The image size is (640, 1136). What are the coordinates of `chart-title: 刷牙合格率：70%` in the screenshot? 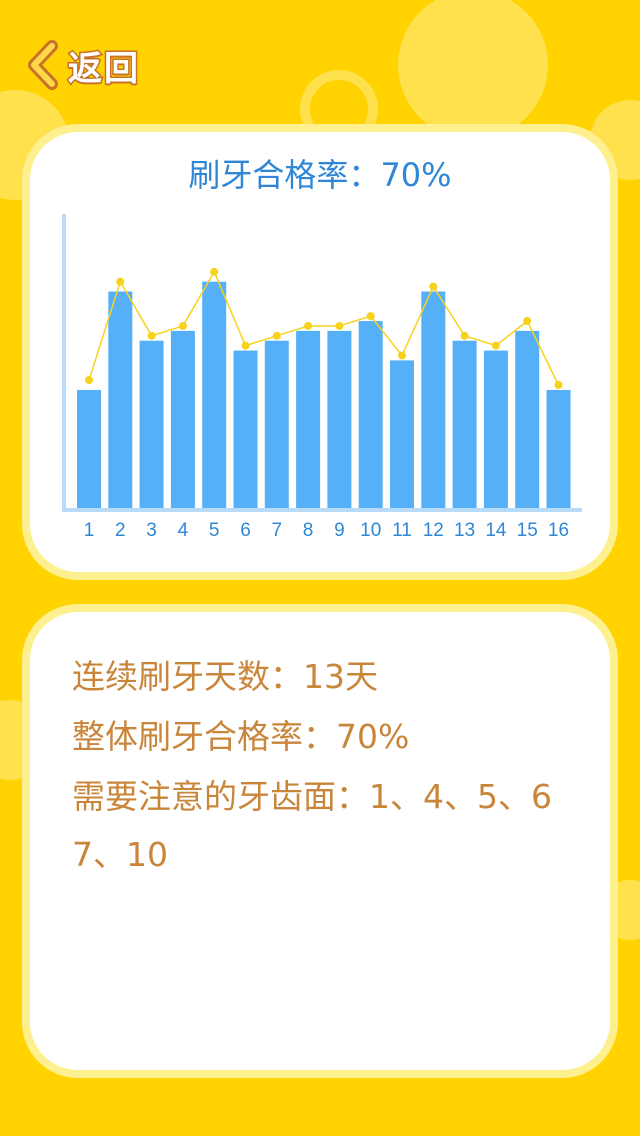 It's located at (320, 173).